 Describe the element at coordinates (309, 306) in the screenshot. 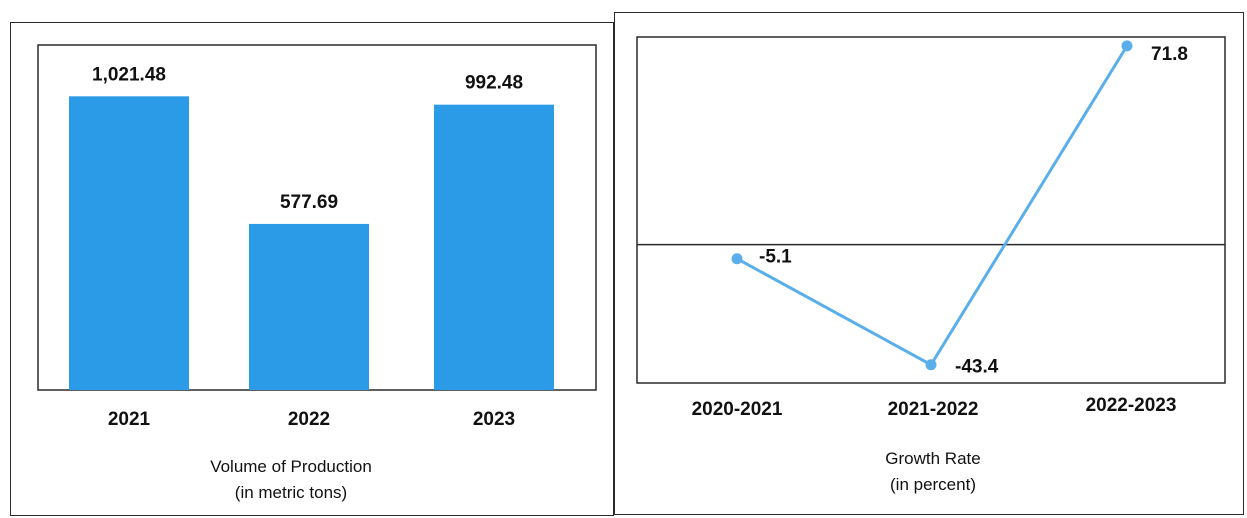

I see `bar-2022` at that location.